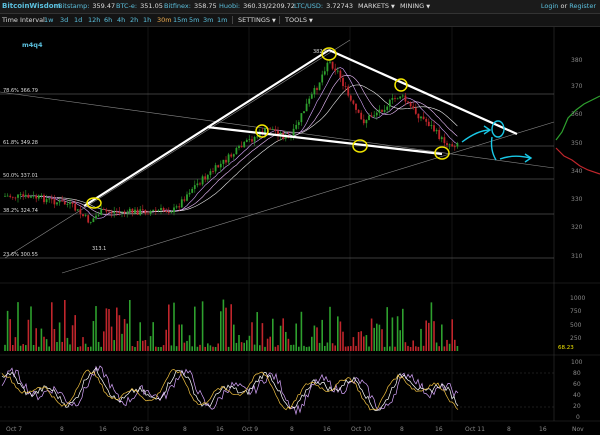 This screenshot has width=600, height=435. Describe the element at coordinates (20, 255) in the screenshot. I see `fib-level-236: 23.6% 300.55` at that location.